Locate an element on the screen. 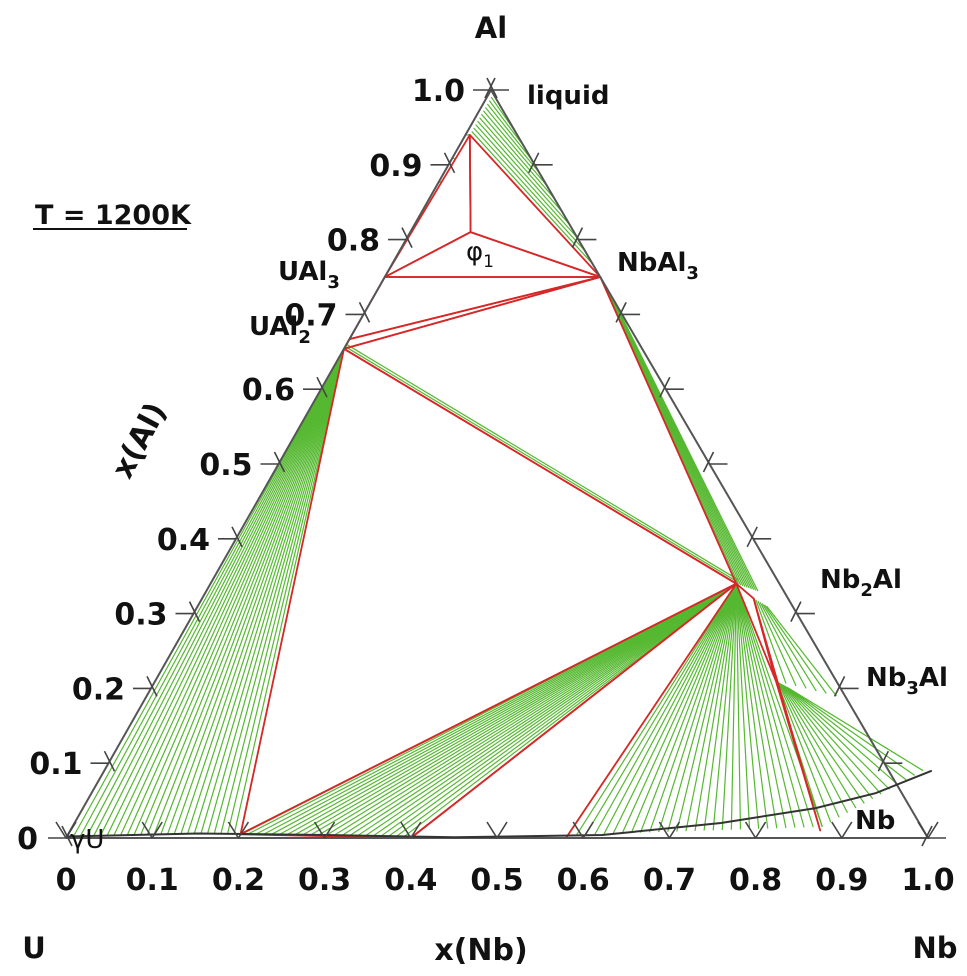 The image size is (967, 976). tick-label-bottom-1: 0.1 is located at coordinates (152, 880).